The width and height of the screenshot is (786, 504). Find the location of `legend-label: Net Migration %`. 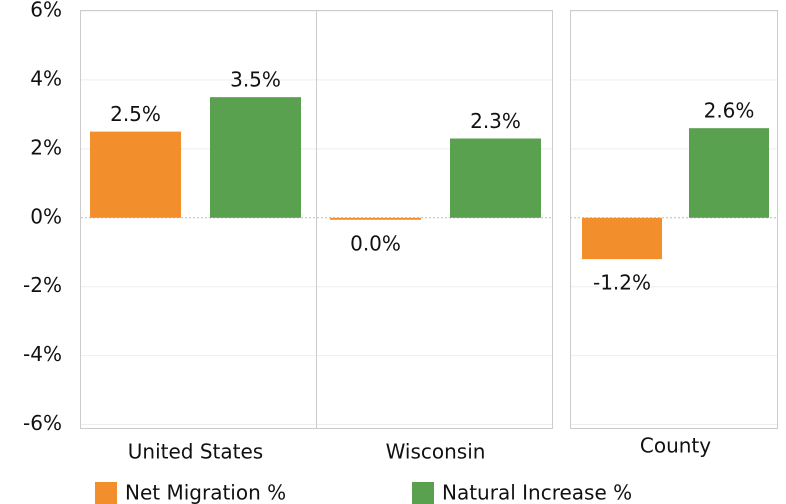

legend-label: Net Migration % is located at coordinates (205, 492).